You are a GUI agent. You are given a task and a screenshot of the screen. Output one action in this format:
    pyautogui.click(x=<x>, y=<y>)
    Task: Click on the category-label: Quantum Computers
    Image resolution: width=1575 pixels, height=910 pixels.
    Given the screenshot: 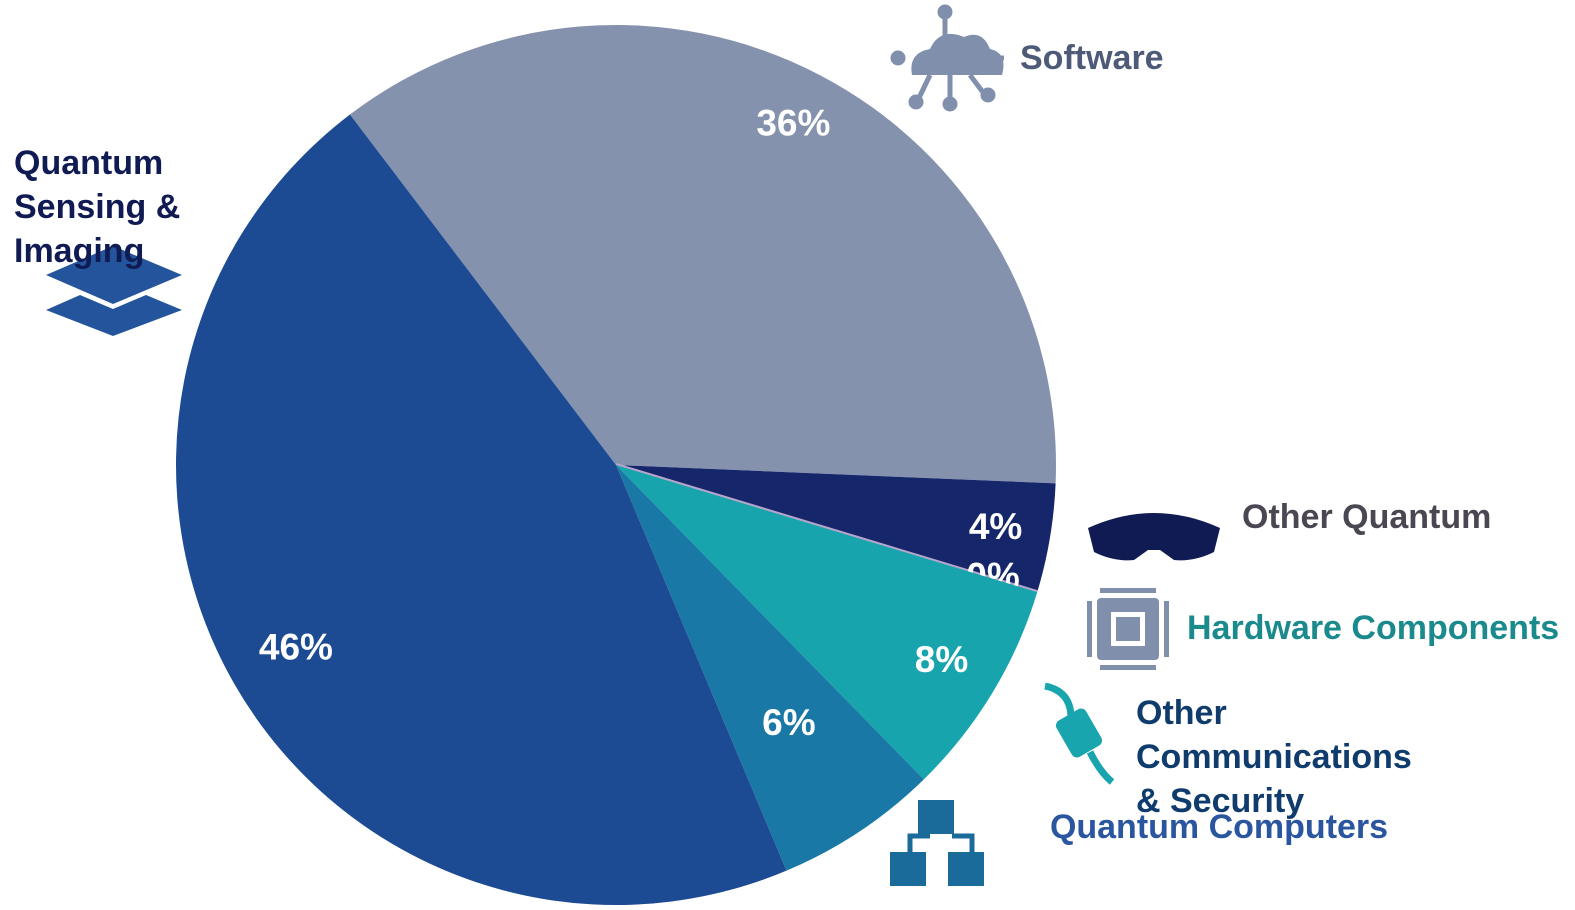 What is the action you would take?
    pyautogui.click(x=1219, y=827)
    